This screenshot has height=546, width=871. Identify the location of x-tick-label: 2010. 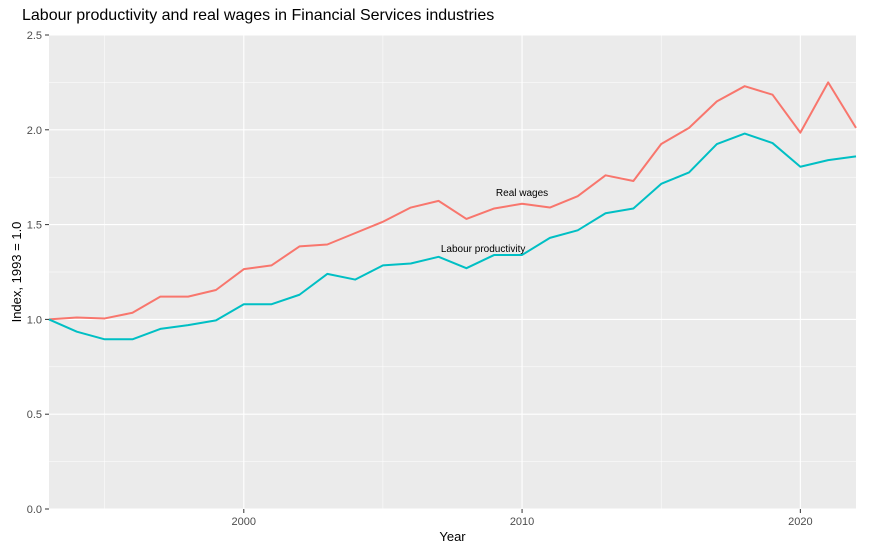
(522, 522).